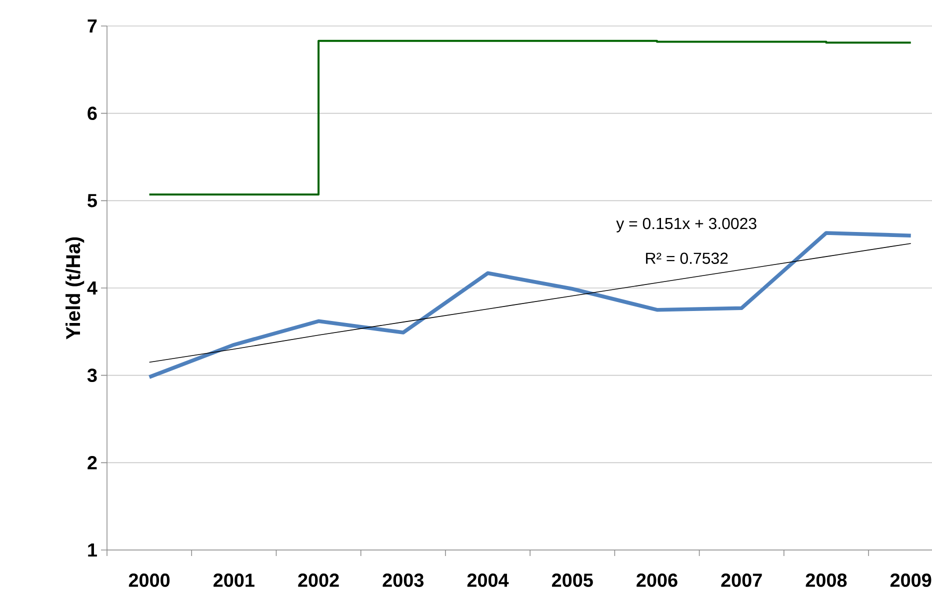 Image resolution: width=932 pixels, height=606 pixels. I want to click on y-tick-label: 4, so click(92, 288).